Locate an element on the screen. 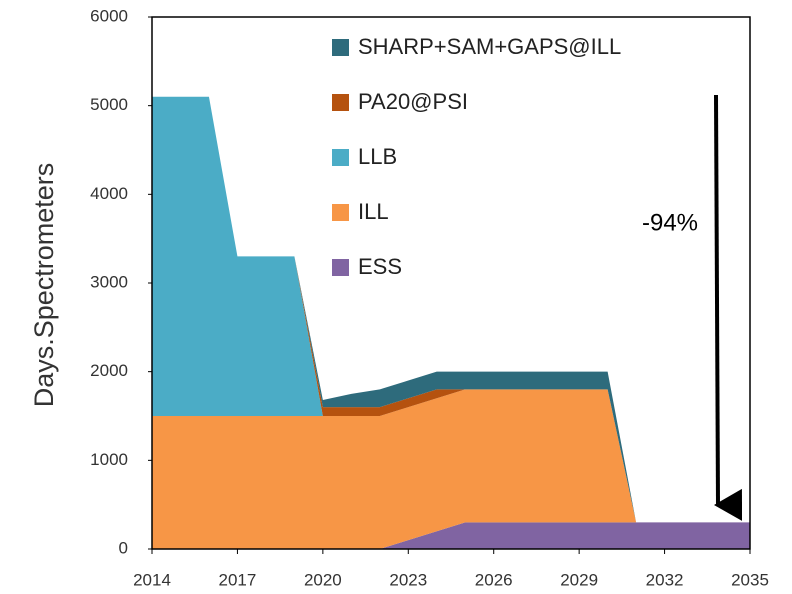 This screenshot has height=594, width=792. y-tick-label: 0 is located at coordinates (123, 547).